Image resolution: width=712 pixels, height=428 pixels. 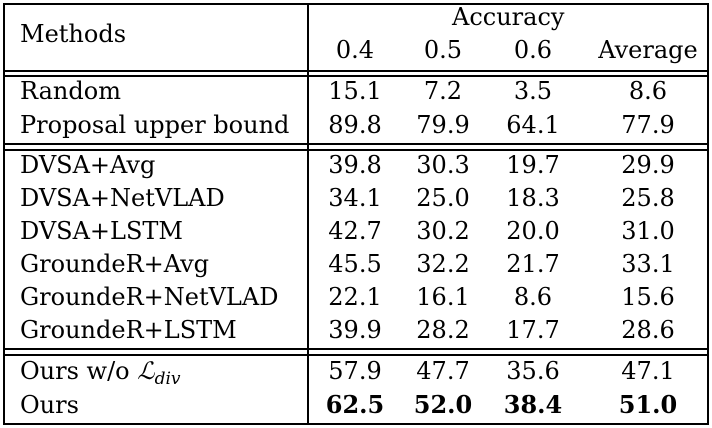 What do you see at coordinates (4, 214) in the screenshot?
I see `rule-left` at bounding box center [4, 214].